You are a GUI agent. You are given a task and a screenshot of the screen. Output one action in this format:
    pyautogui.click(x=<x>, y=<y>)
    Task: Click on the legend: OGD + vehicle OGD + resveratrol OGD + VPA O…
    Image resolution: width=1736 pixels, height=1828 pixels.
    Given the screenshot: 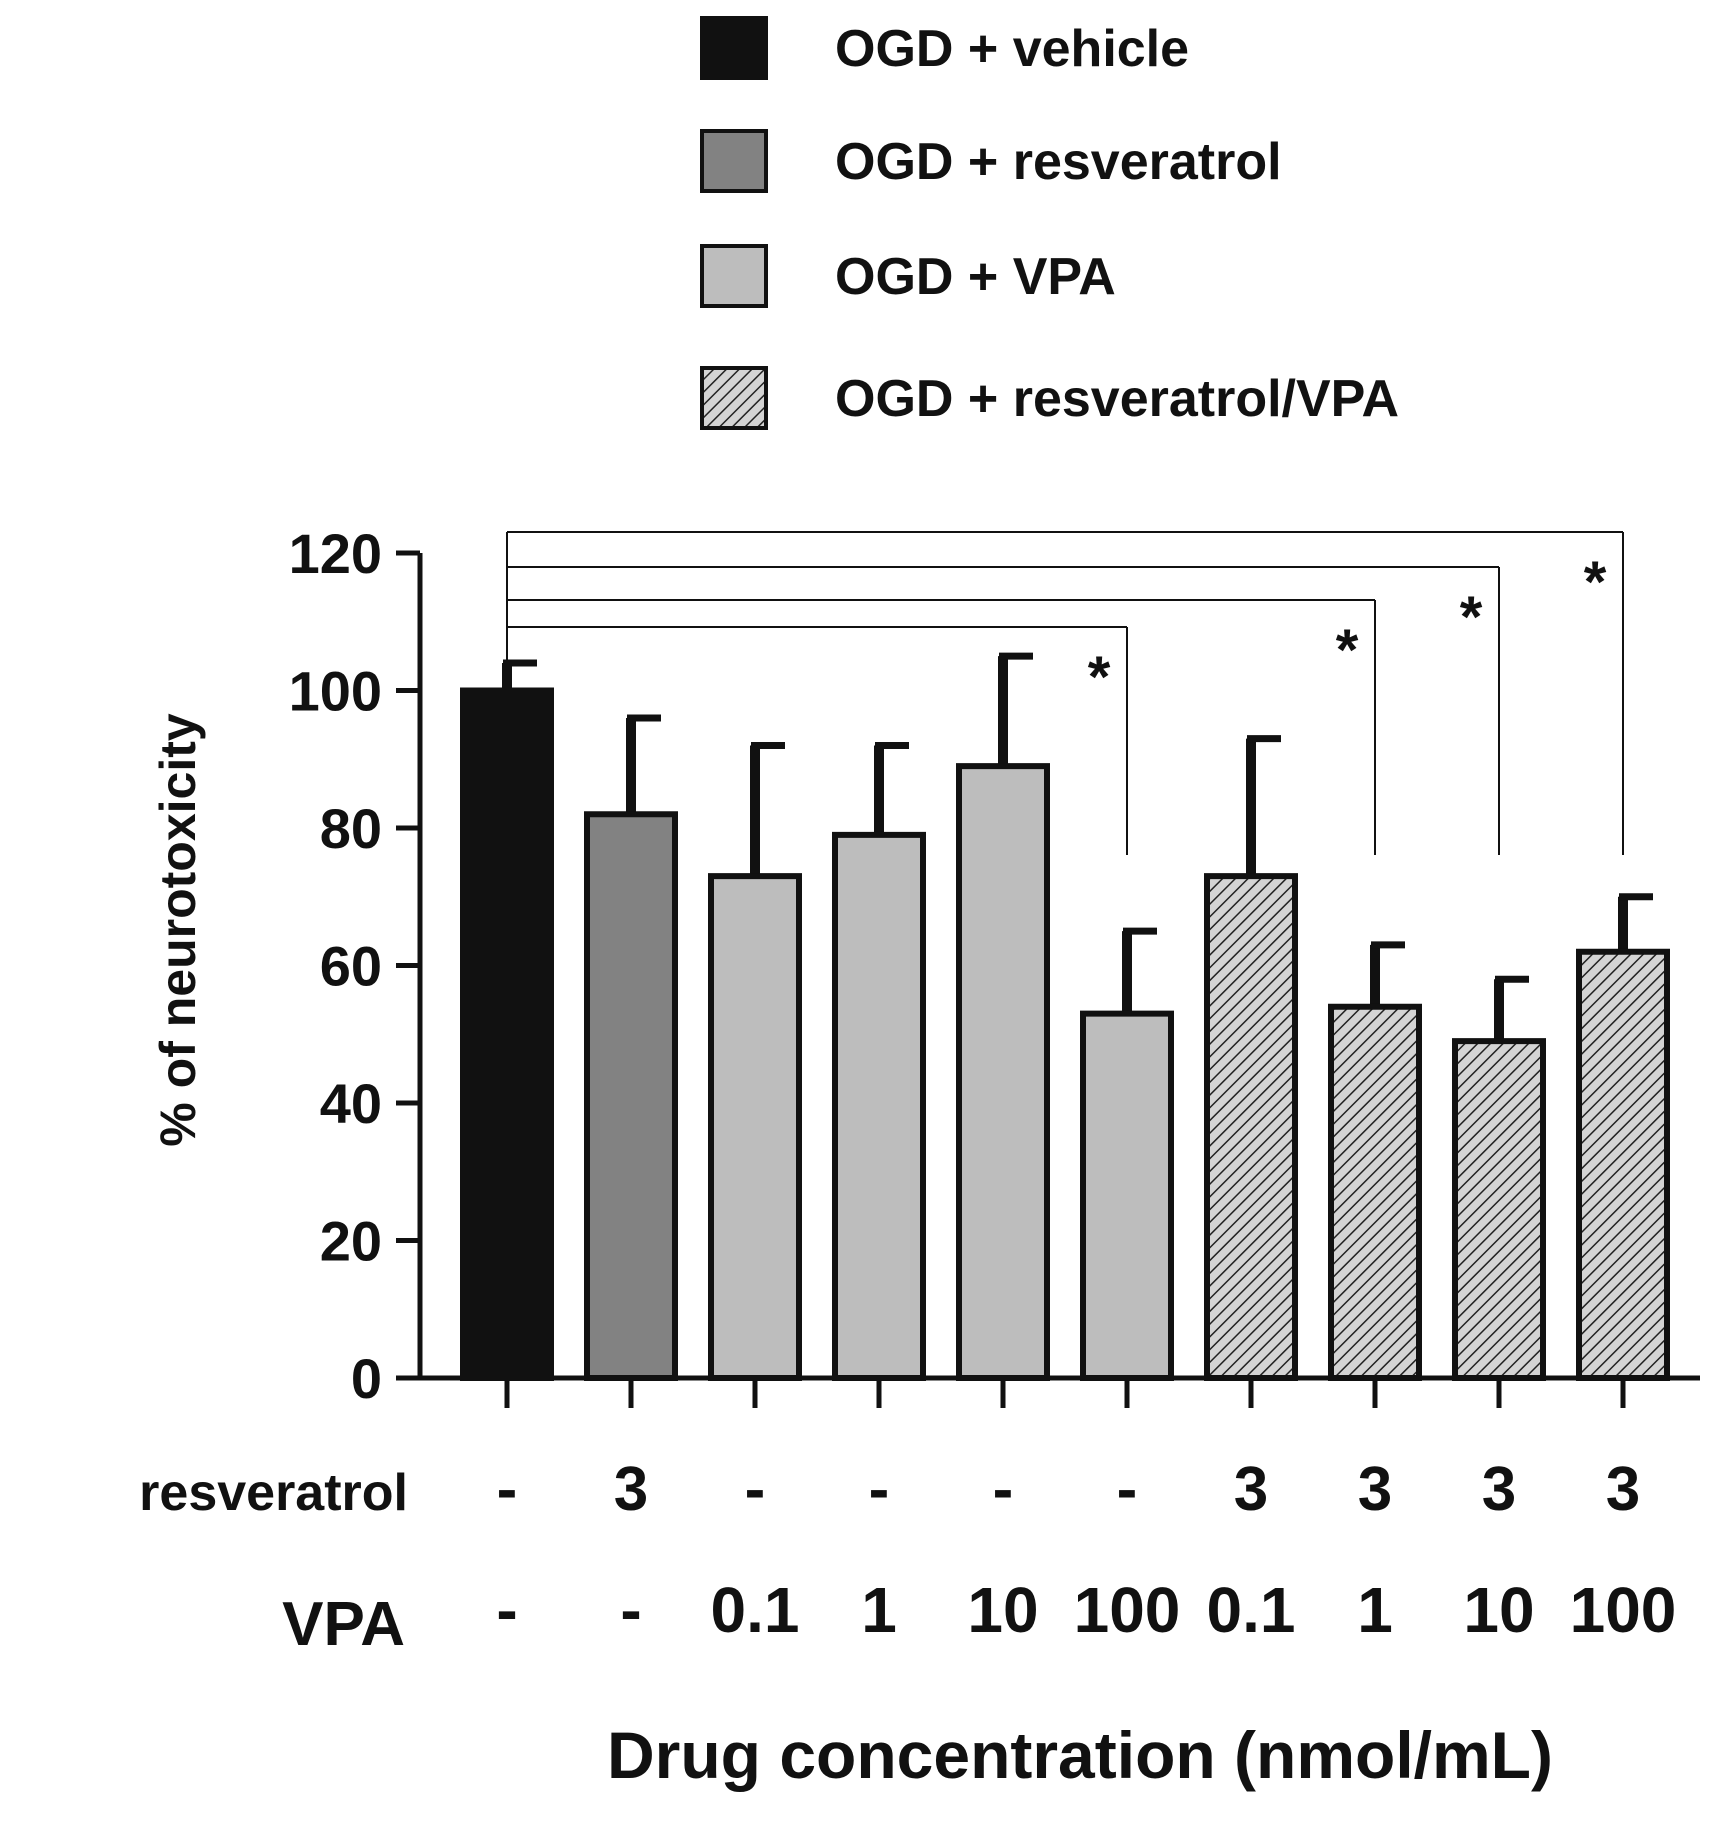 What is the action you would take?
    pyautogui.click(x=1049, y=223)
    